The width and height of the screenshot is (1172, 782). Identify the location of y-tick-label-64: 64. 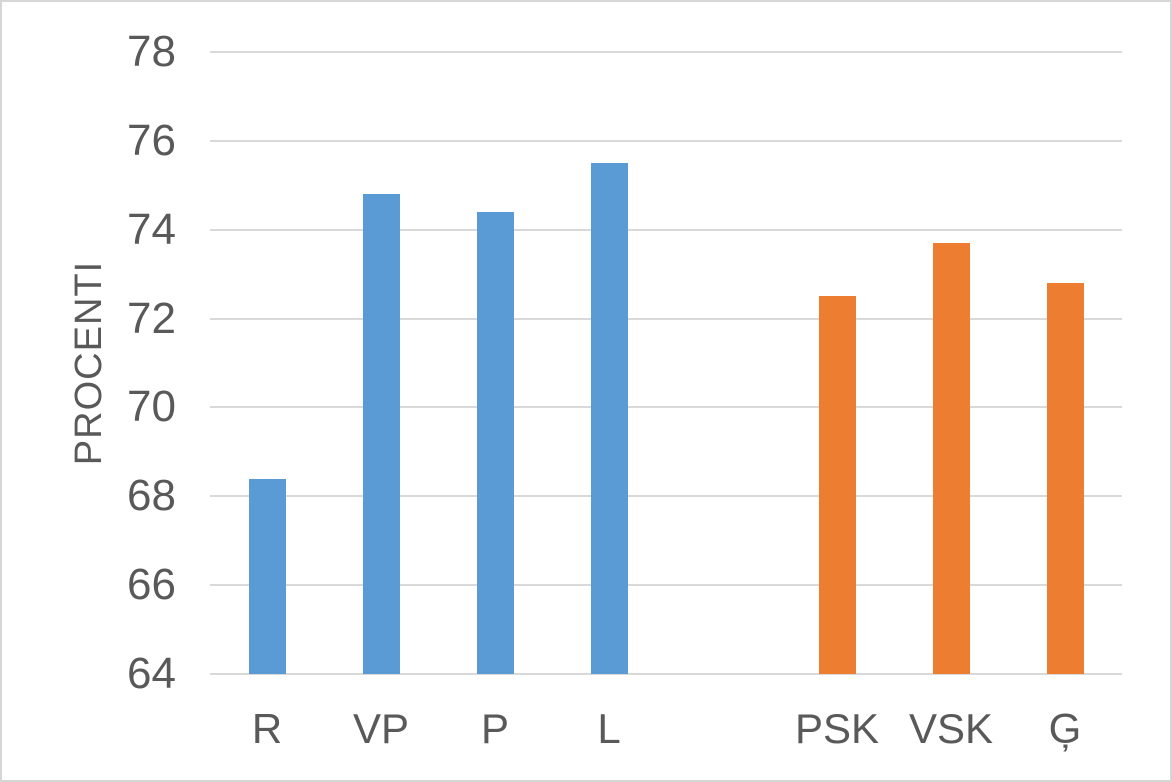
(151, 673).